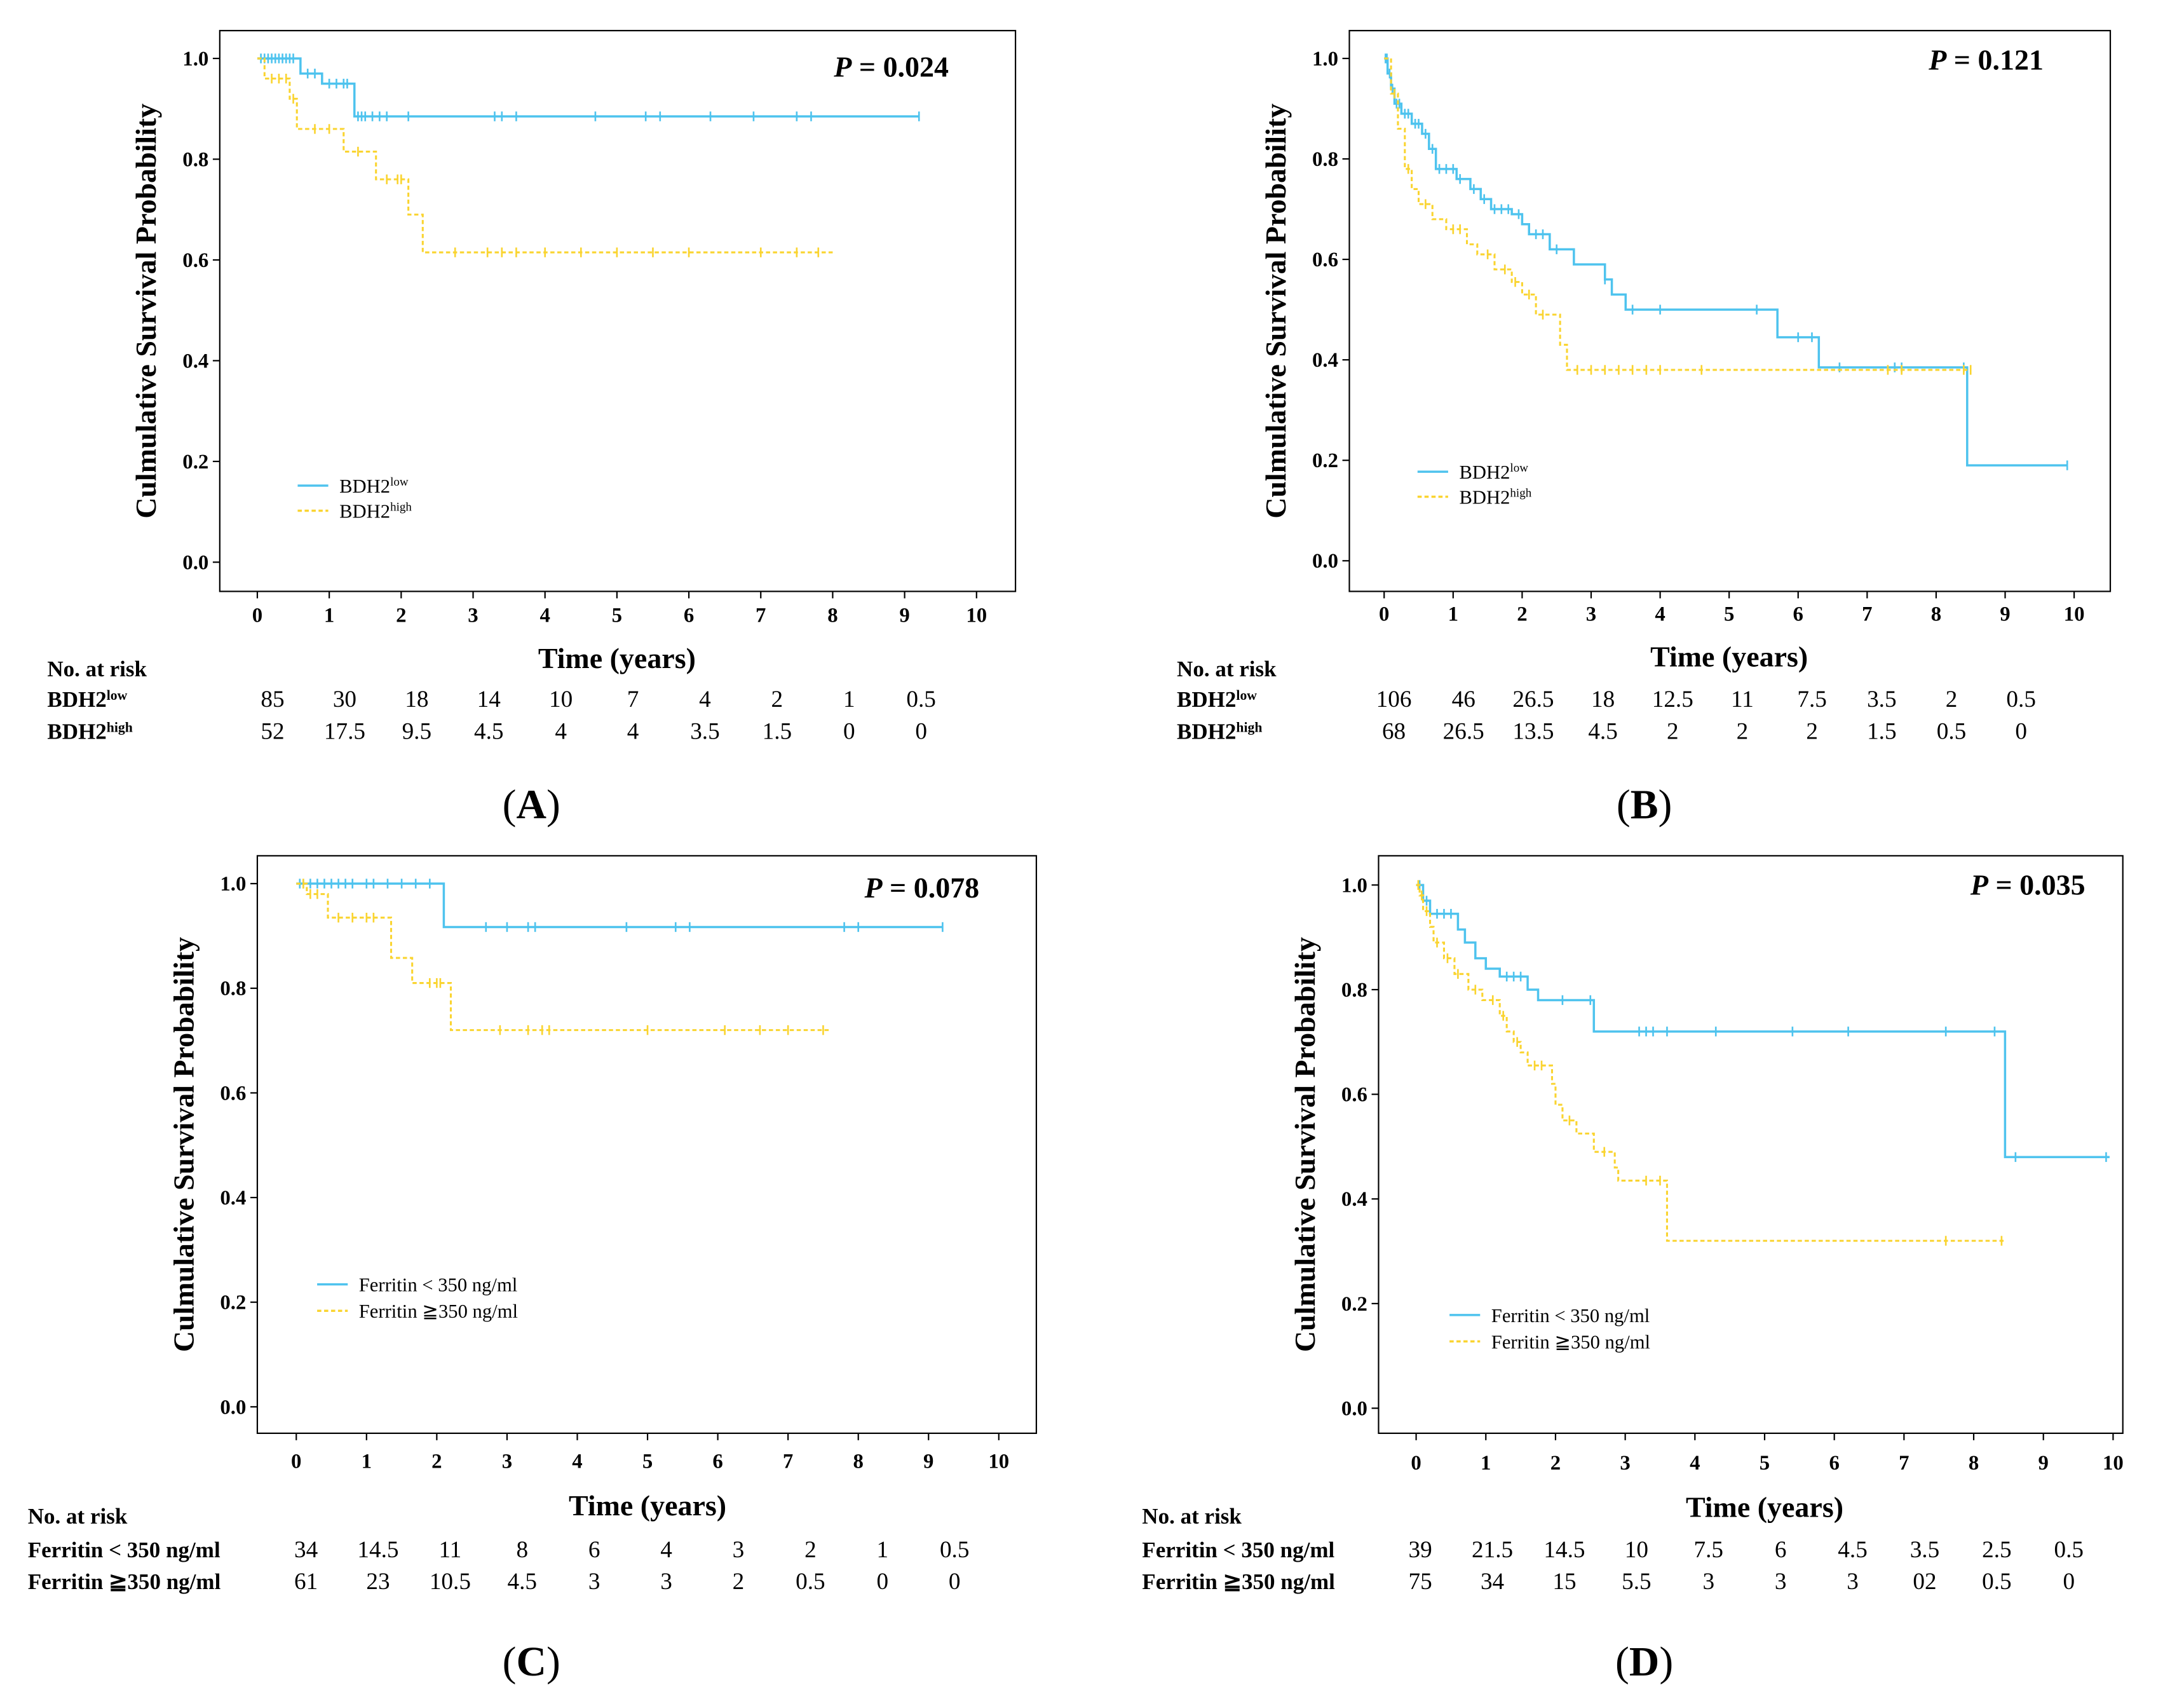 This screenshot has height=1706, width=2184. Describe the element at coordinates (1937, 59) in the screenshot. I see `p-value-letter: P` at that location.